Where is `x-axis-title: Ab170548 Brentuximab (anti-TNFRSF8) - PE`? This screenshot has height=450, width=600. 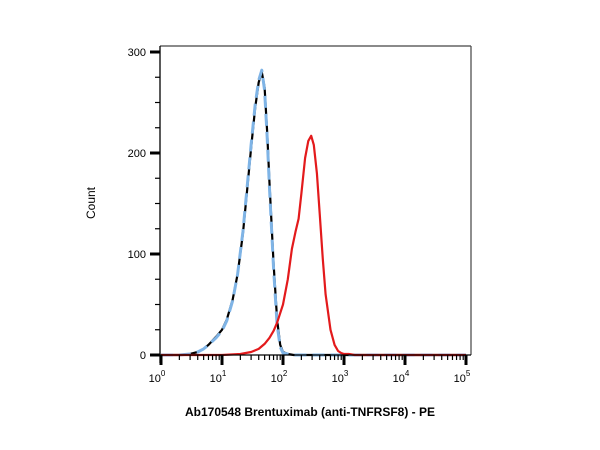 x-axis-title: Ab170548 Brentuximab (anti-TNFRSF8) - PE is located at coordinates (310, 412).